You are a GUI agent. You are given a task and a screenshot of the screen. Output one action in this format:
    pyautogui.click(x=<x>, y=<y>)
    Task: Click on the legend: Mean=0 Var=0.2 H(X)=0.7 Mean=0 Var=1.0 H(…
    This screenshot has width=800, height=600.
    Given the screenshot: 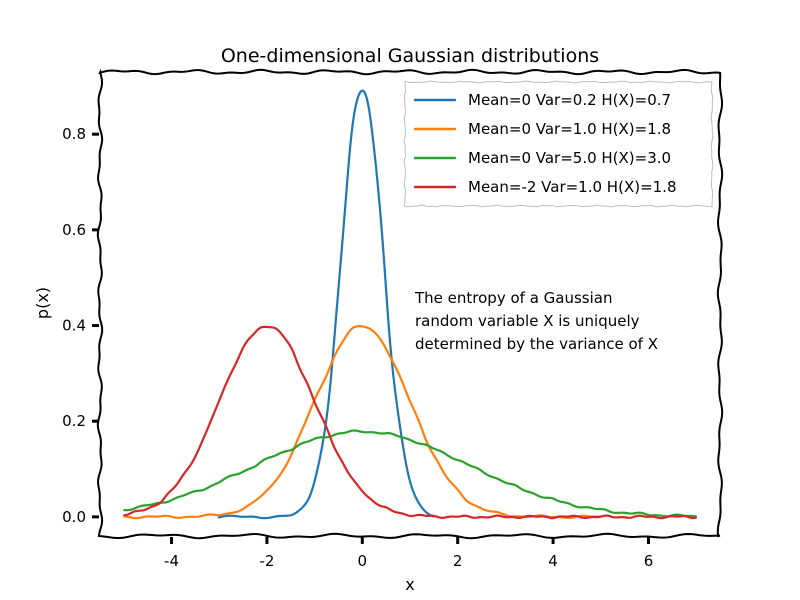 What is the action you would take?
    pyautogui.click(x=558, y=144)
    